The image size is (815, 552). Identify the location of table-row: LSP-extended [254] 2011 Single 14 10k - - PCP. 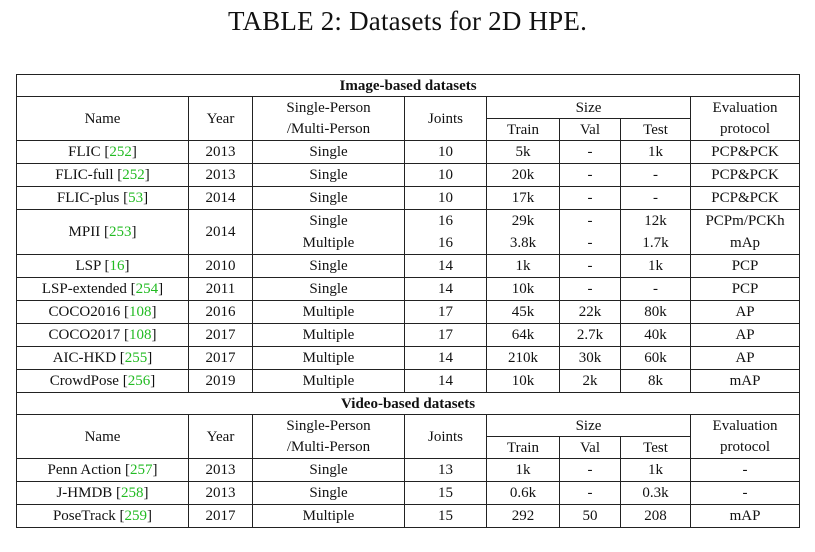
(408, 289).